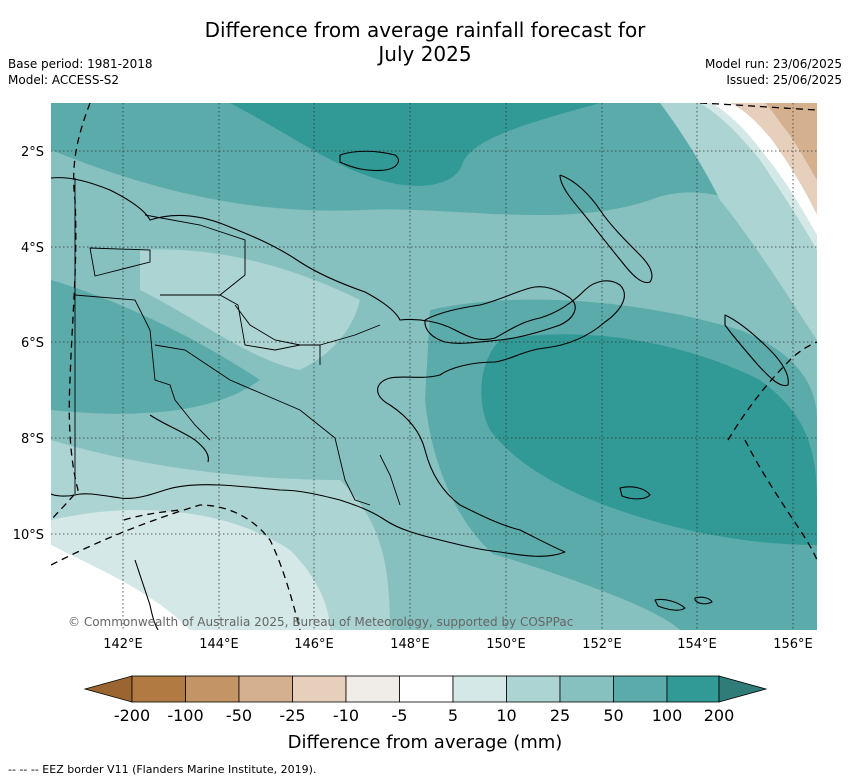 The width and height of the screenshot is (850, 781). Describe the element at coordinates (239, 715) in the screenshot. I see `colorbar-tick: -50` at that location.